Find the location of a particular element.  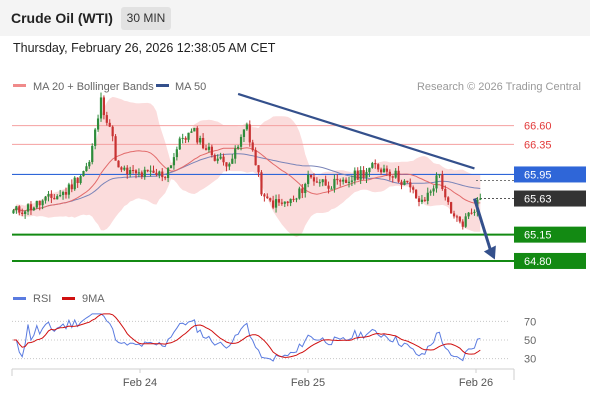

x-tick-label: Feb 24 is located at coordinates (140, 383).